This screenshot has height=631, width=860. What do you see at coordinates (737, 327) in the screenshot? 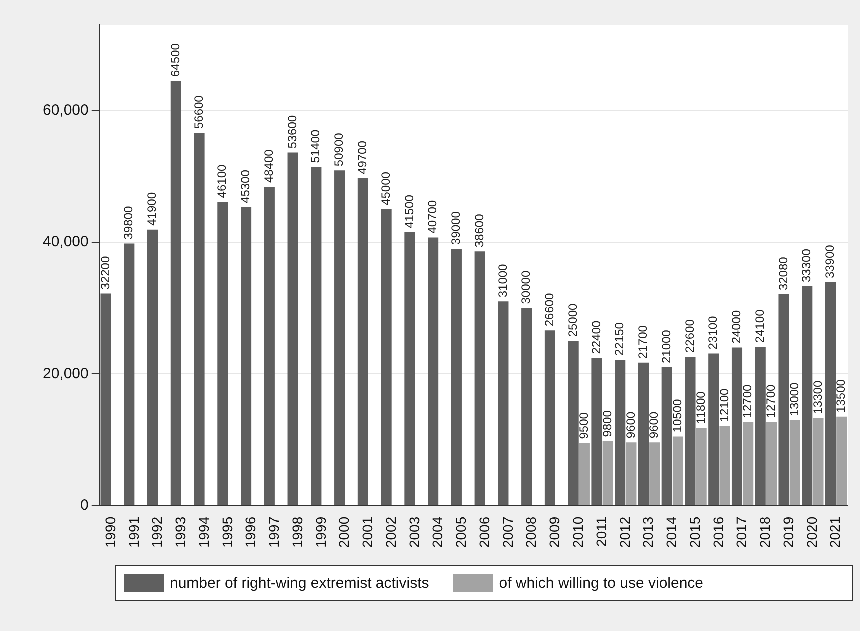
I see `data-label: 24000` at bounding box center [737, 327].